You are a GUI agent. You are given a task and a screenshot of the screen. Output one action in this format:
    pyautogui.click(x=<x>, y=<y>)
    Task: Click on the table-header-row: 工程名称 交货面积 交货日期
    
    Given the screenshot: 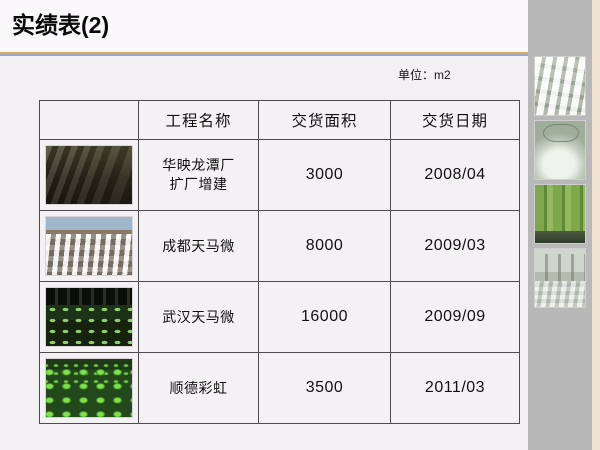 What is the action you would take?
    pyautogui.click(x=279, y=120)
    